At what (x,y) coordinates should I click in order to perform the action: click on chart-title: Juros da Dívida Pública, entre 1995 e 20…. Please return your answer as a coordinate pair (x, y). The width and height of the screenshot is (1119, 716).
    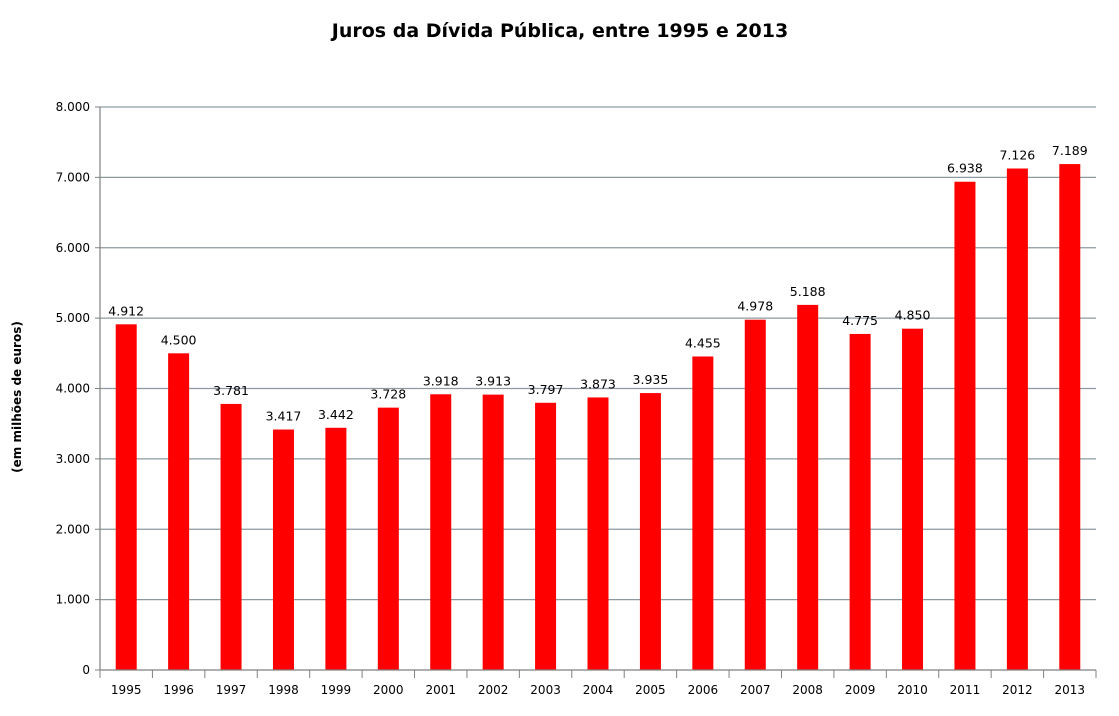
    Looking at the image, I should click on (559, 31).